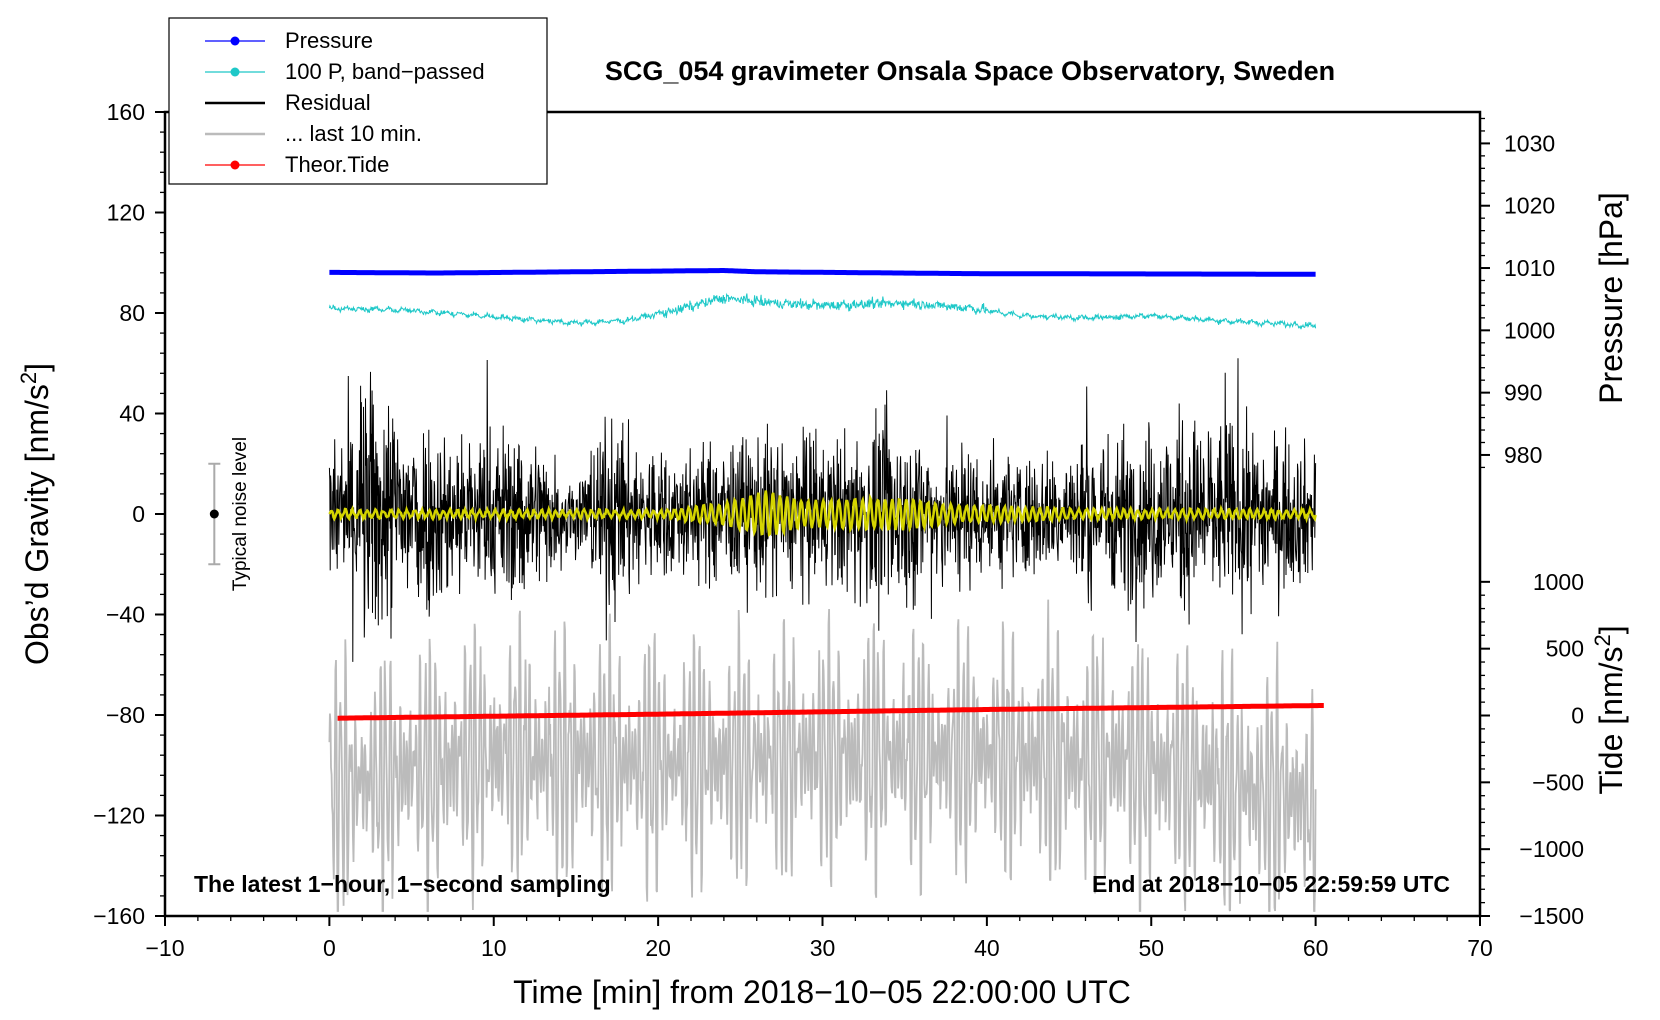 The height and width of the screenshot is (1020, 1660). What do you see at coordinates (328, 102) in the screenshot?
I see `legend-label: Residual` at bounding box center [328, 102].